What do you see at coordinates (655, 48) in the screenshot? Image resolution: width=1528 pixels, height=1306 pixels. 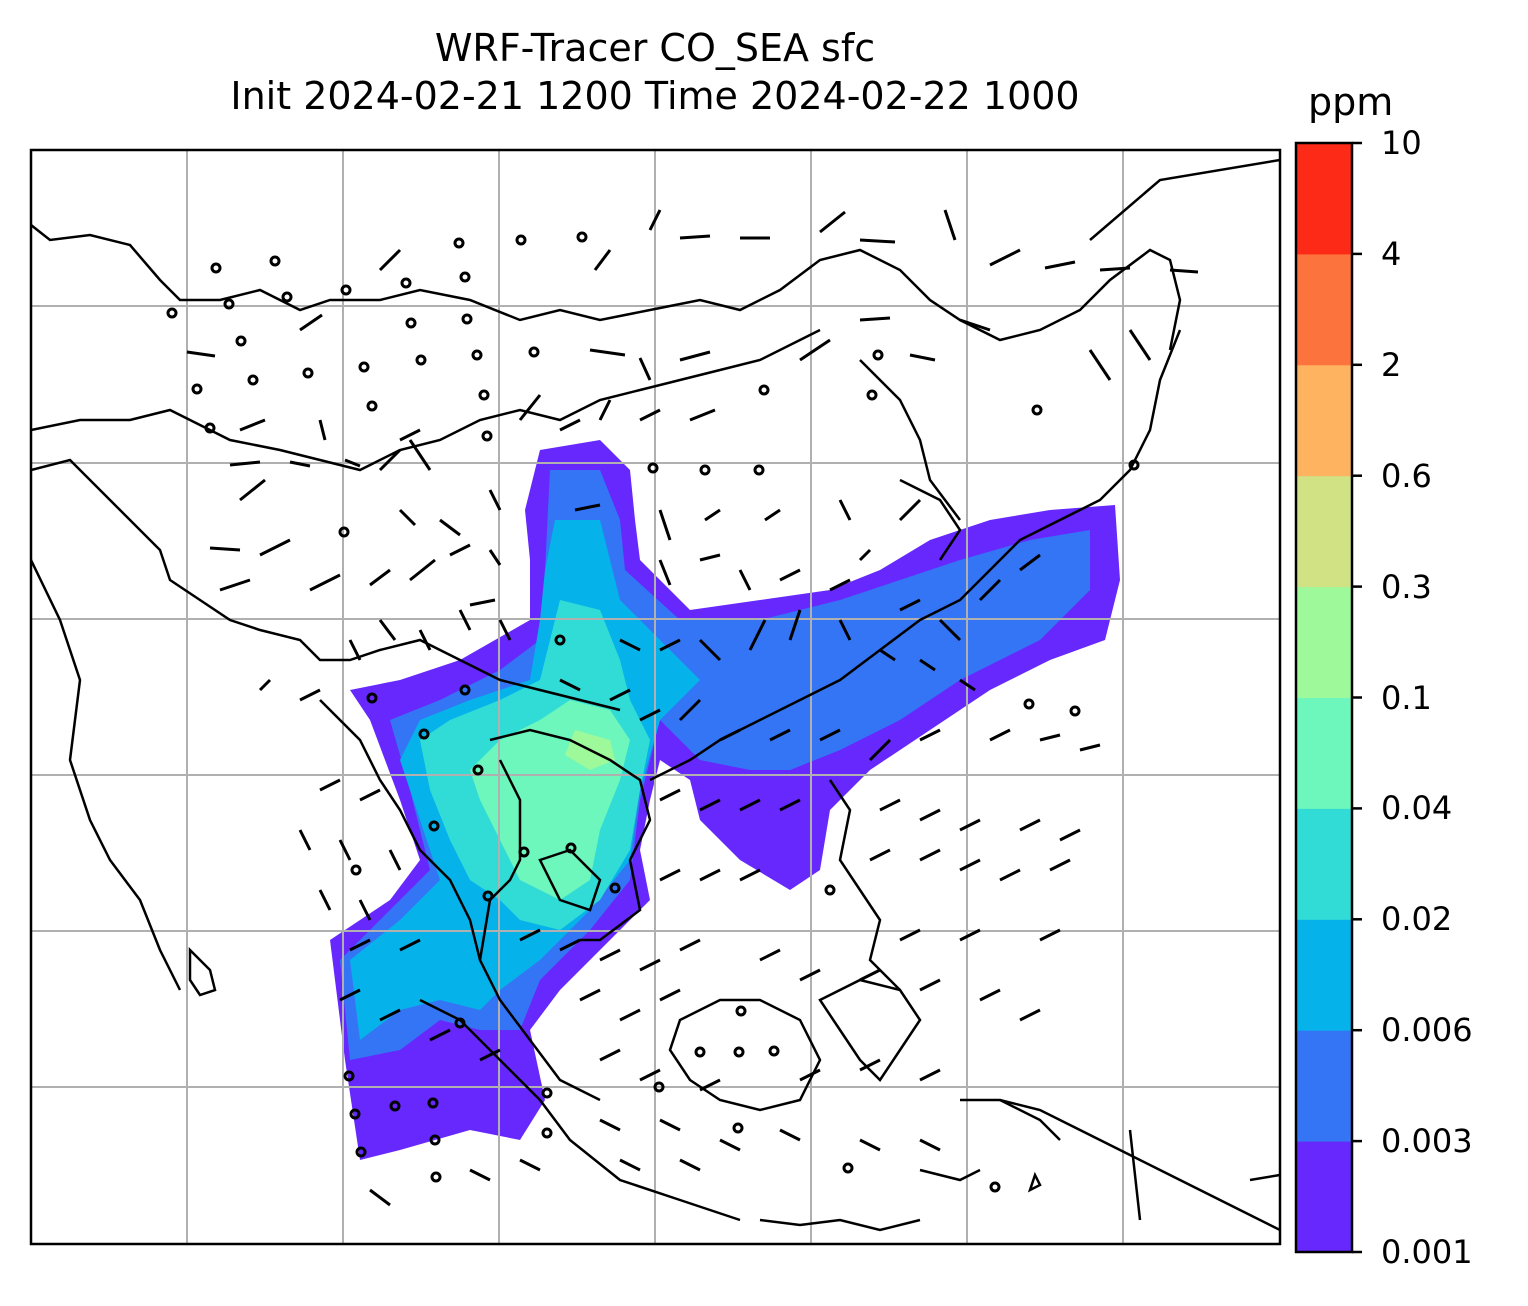 I see `title-line-1: WRF-Tracer CO_SEA sfc` at bounding box center [655, 48].